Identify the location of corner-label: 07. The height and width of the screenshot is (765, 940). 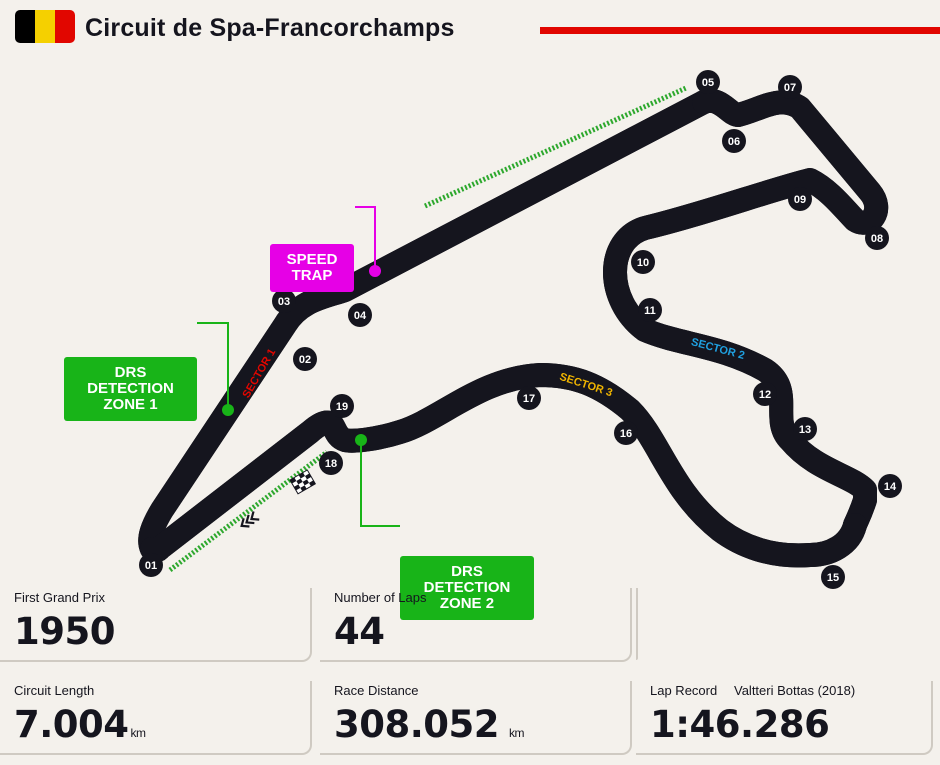
(790, 88).